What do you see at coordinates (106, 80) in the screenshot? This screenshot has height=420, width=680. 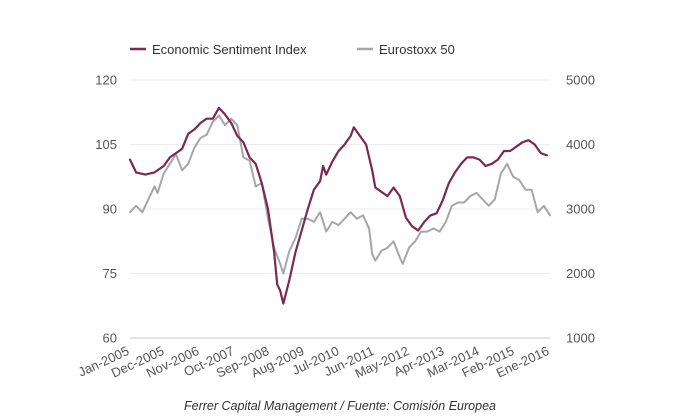 I see `y-left-tick-label: 120` at bounding box center [106, 80].